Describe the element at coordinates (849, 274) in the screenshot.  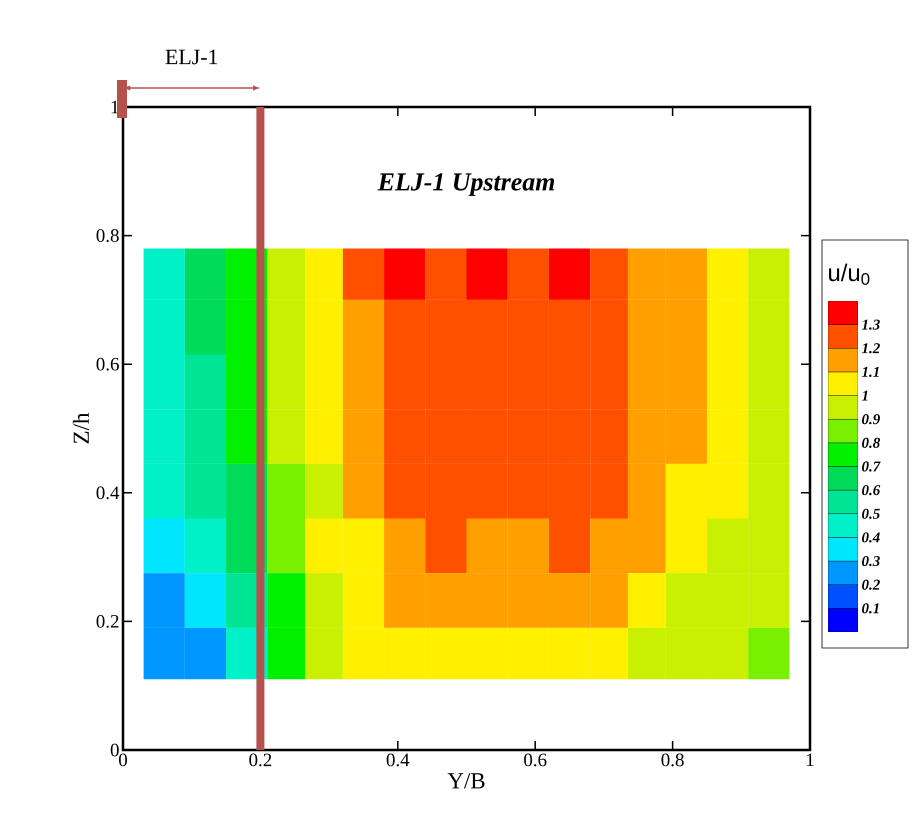
I see `color-bar-title: u/u$_{0}$` at that location.